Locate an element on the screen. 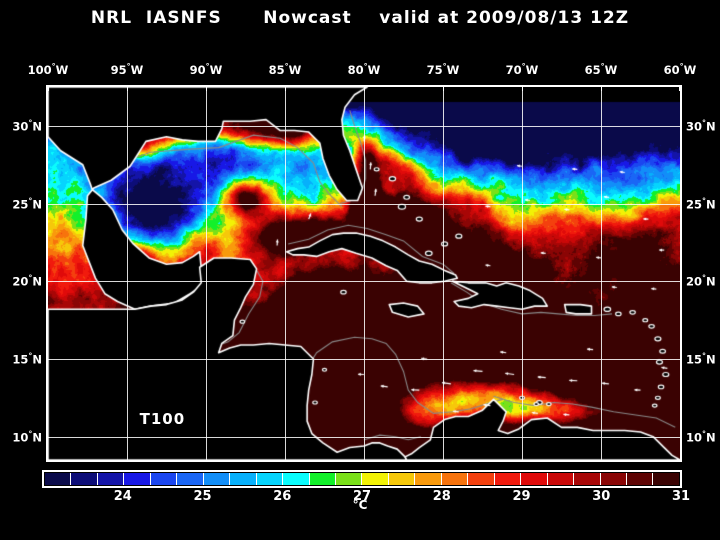 Image resolution: width=720 pixels, height=540 pixels. longitude-axis-top: 100°W 95°W 90°W 85°W 80°W 75°W 70°W 65°W 60°W is located at coordinates (360, 69).